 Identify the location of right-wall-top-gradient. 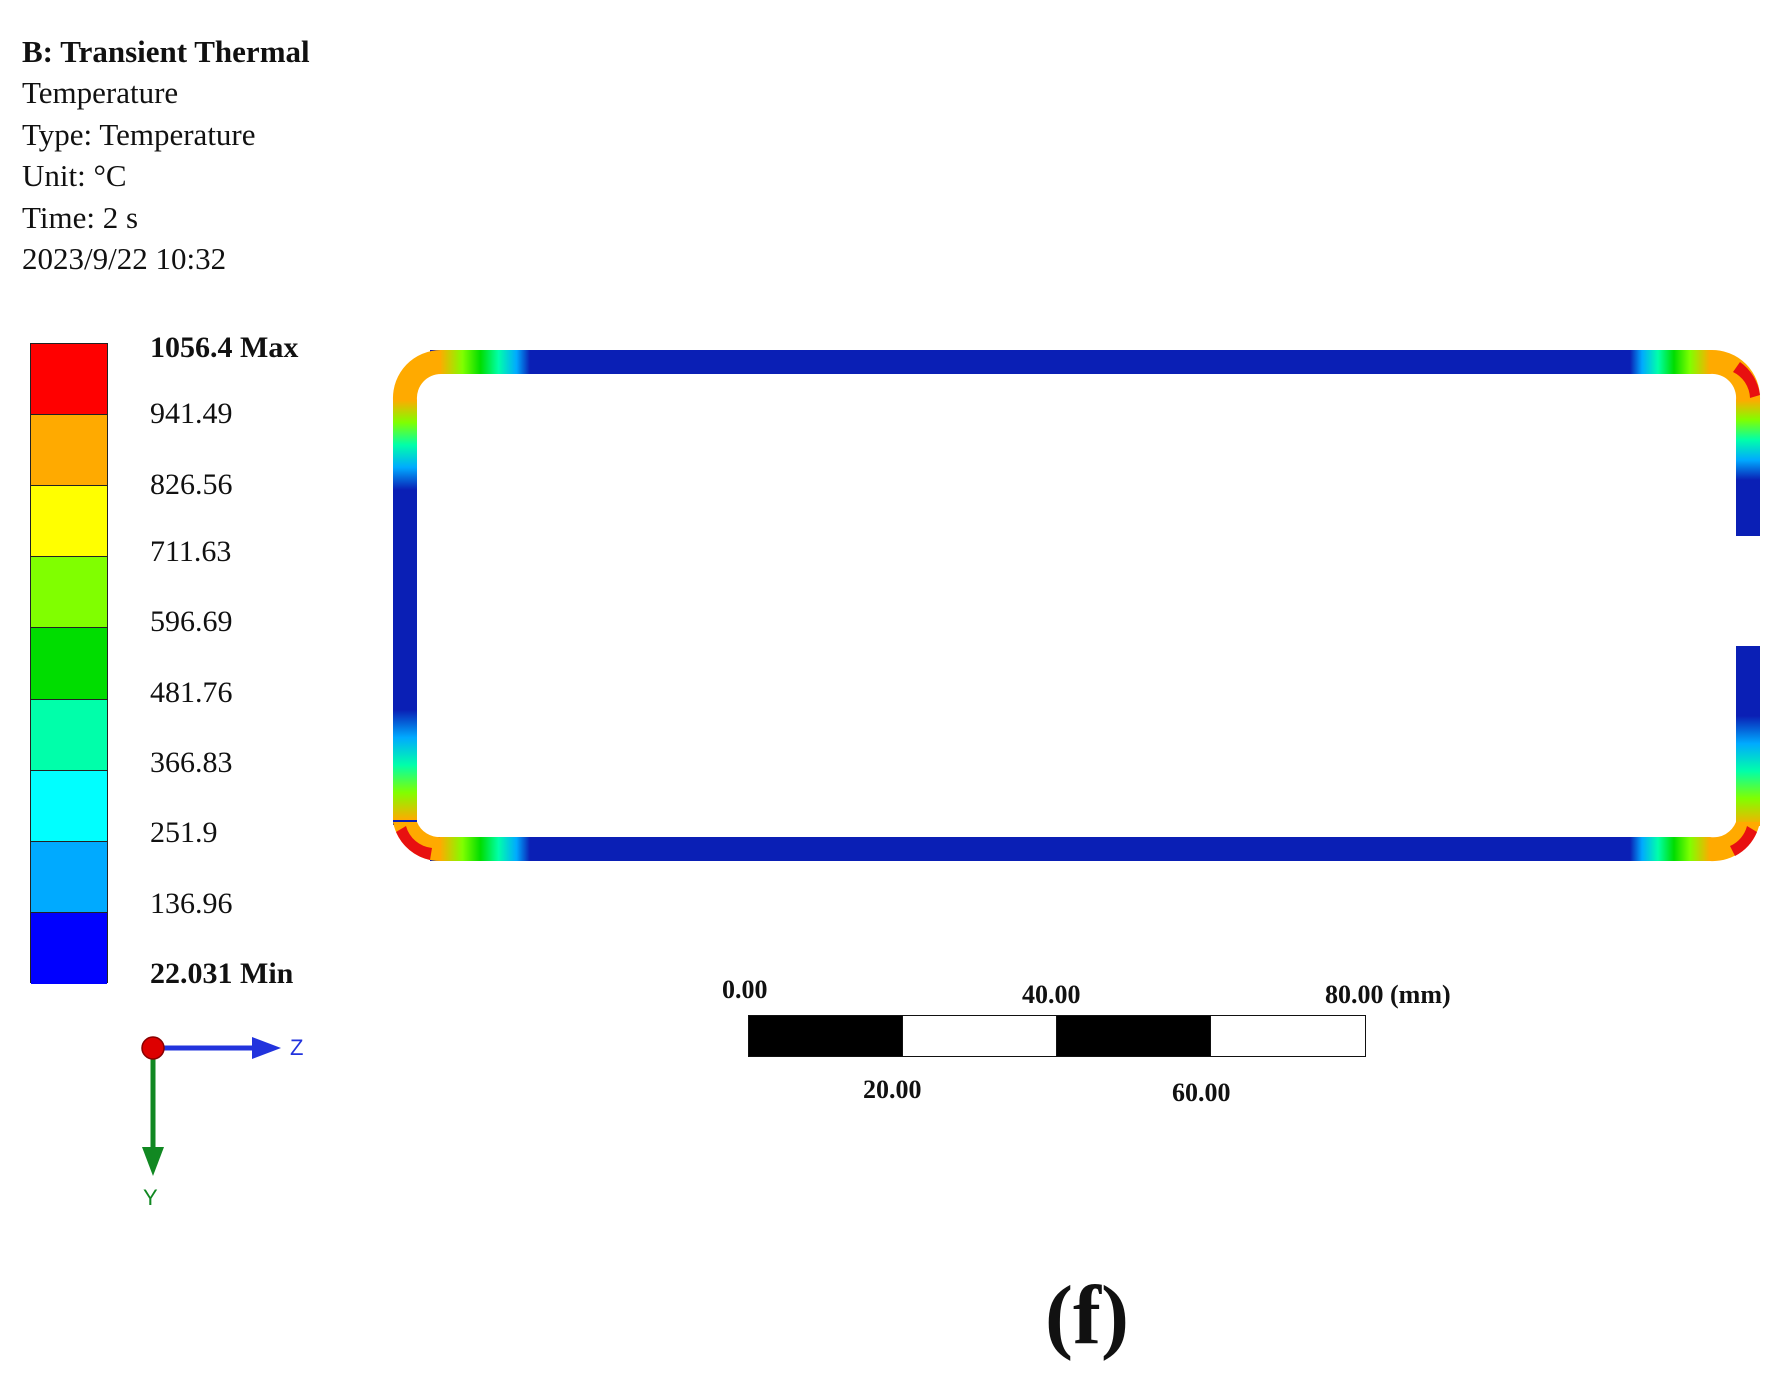
(1748, 440).